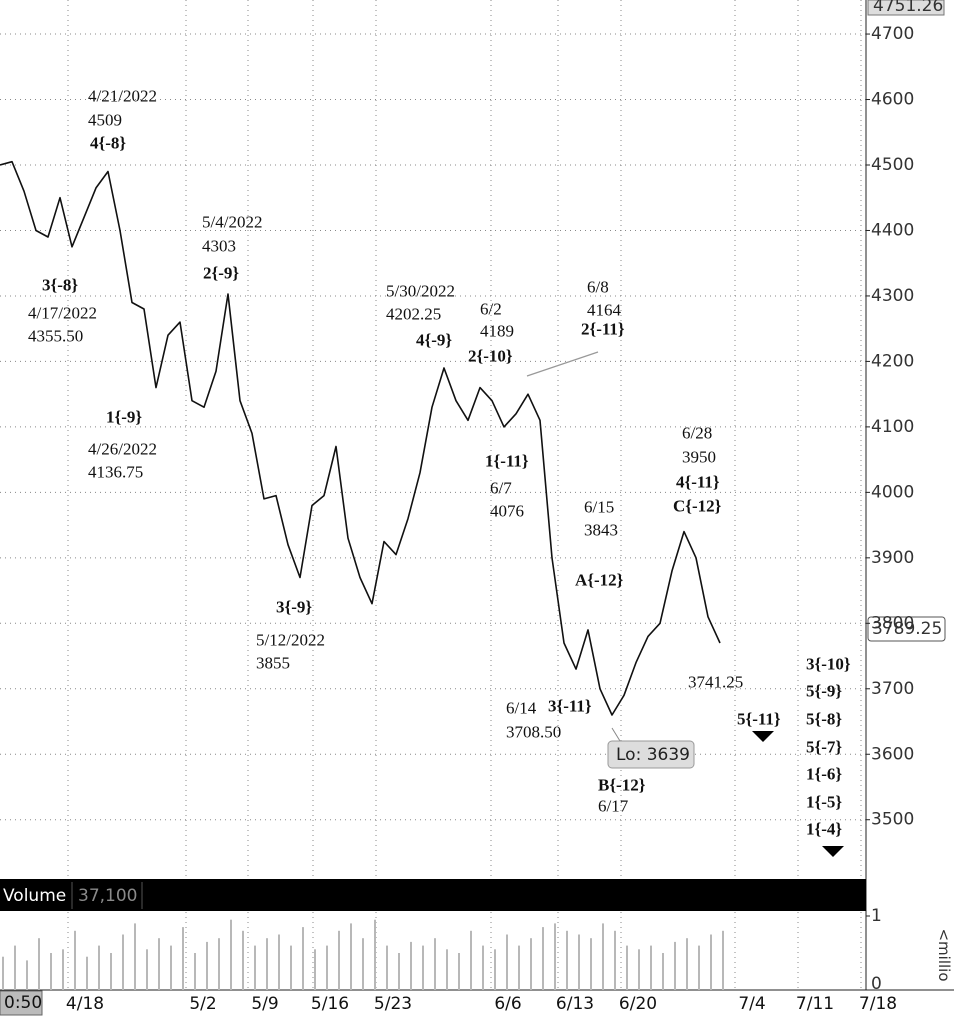 The image size is (954, 1024). What do you see at coordinates (892, 296) in the screenshot?
I see `y-tick-label: 4300` at bounding box center [892, 296].